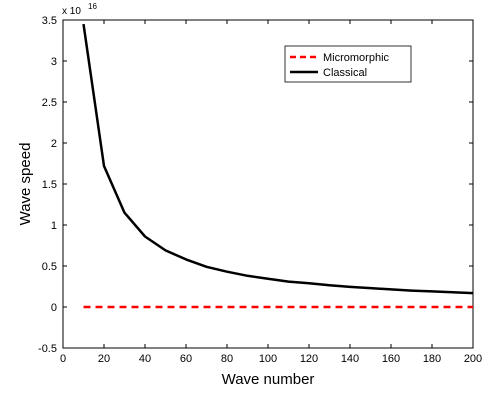 This screenshot has width=496, height=394. What do you see at coordinates (186, 359) in the screenshot?
I see `x-tick-label: 60` at bounding box center [186, 359].